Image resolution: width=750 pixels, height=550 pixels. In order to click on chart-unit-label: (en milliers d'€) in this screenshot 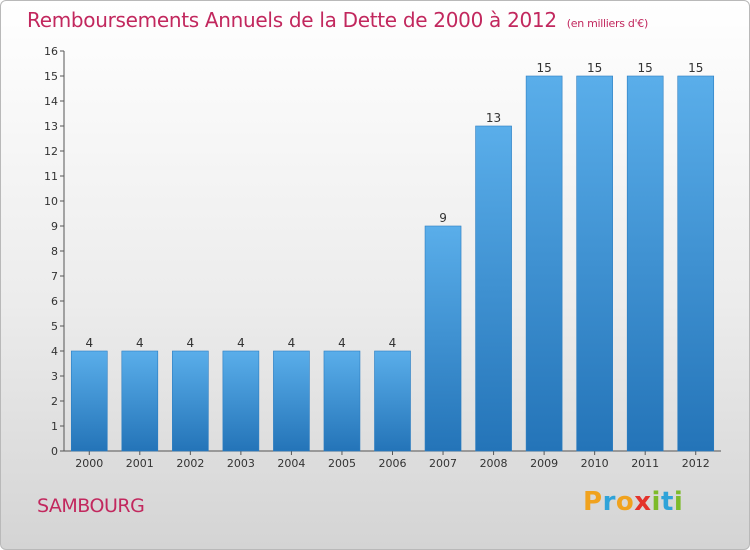, I will do `click(607, 23)`.